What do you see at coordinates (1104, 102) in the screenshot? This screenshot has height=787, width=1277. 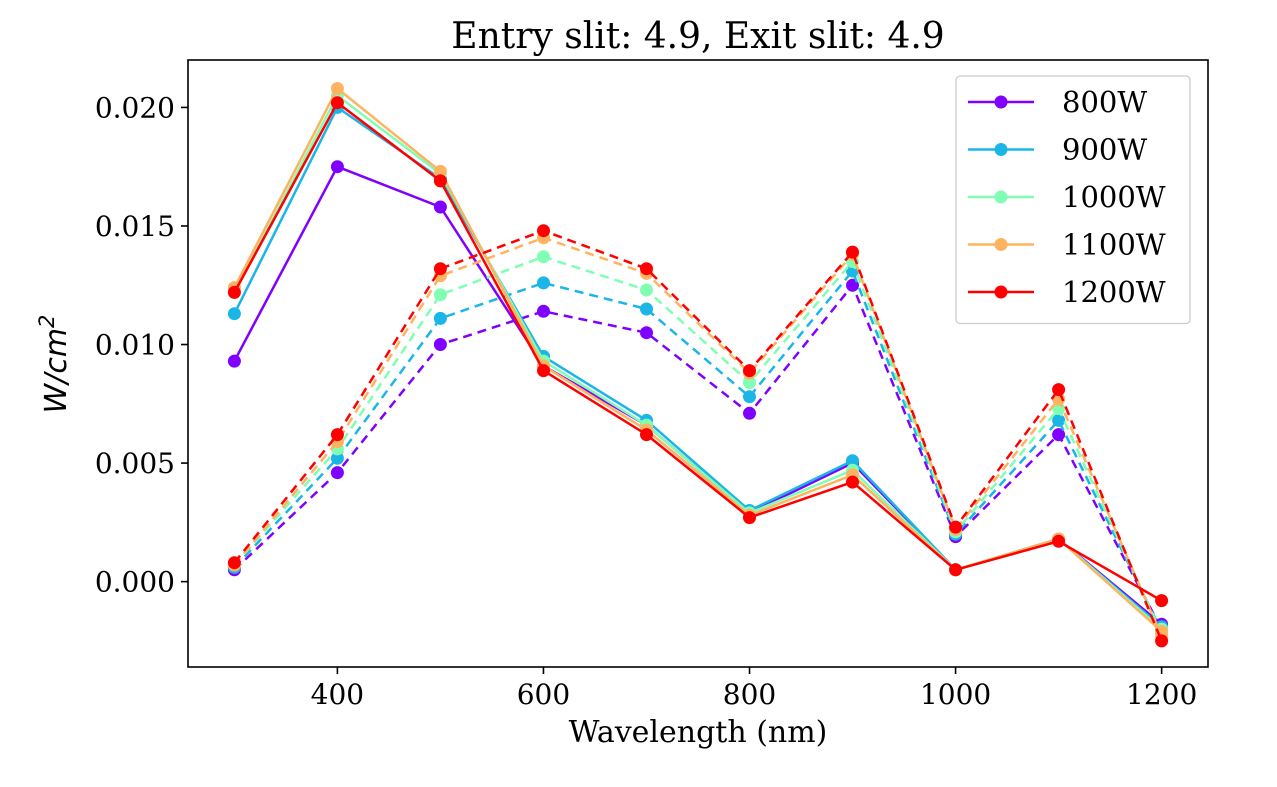 I see `legend-label-800w: 800W` at bounding box center [1104, 102].